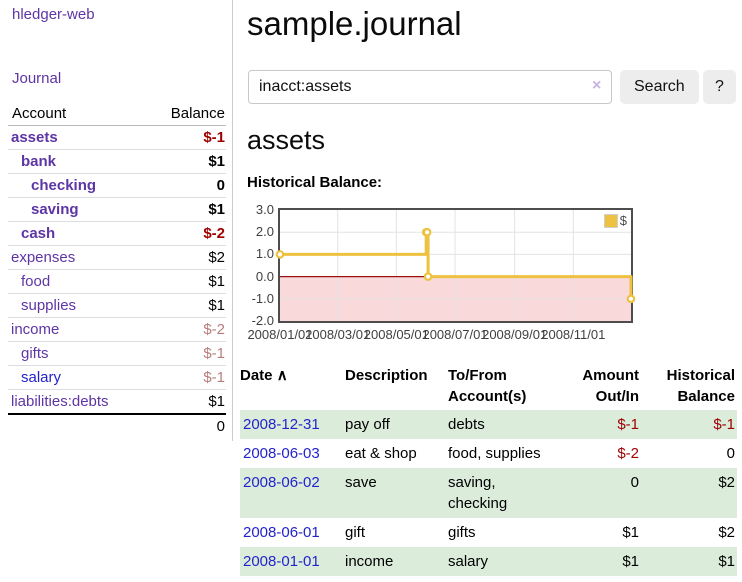  What do you see at coordinates (185, 114) in the screenshot?
I see `accounts-header-balance: Balance` at bounding box center [185, 114].